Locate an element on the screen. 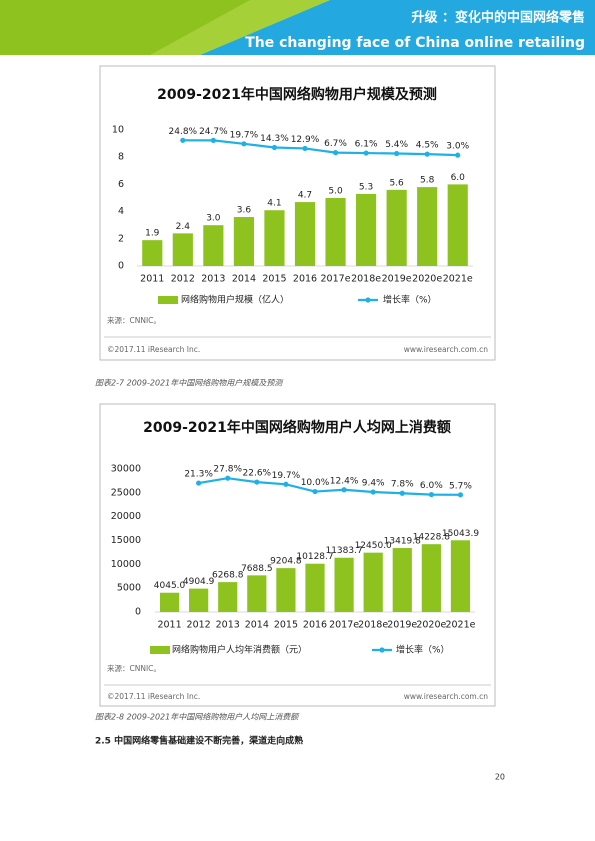  rate-value-label: 5.7% is located at coordinates (460, 486).